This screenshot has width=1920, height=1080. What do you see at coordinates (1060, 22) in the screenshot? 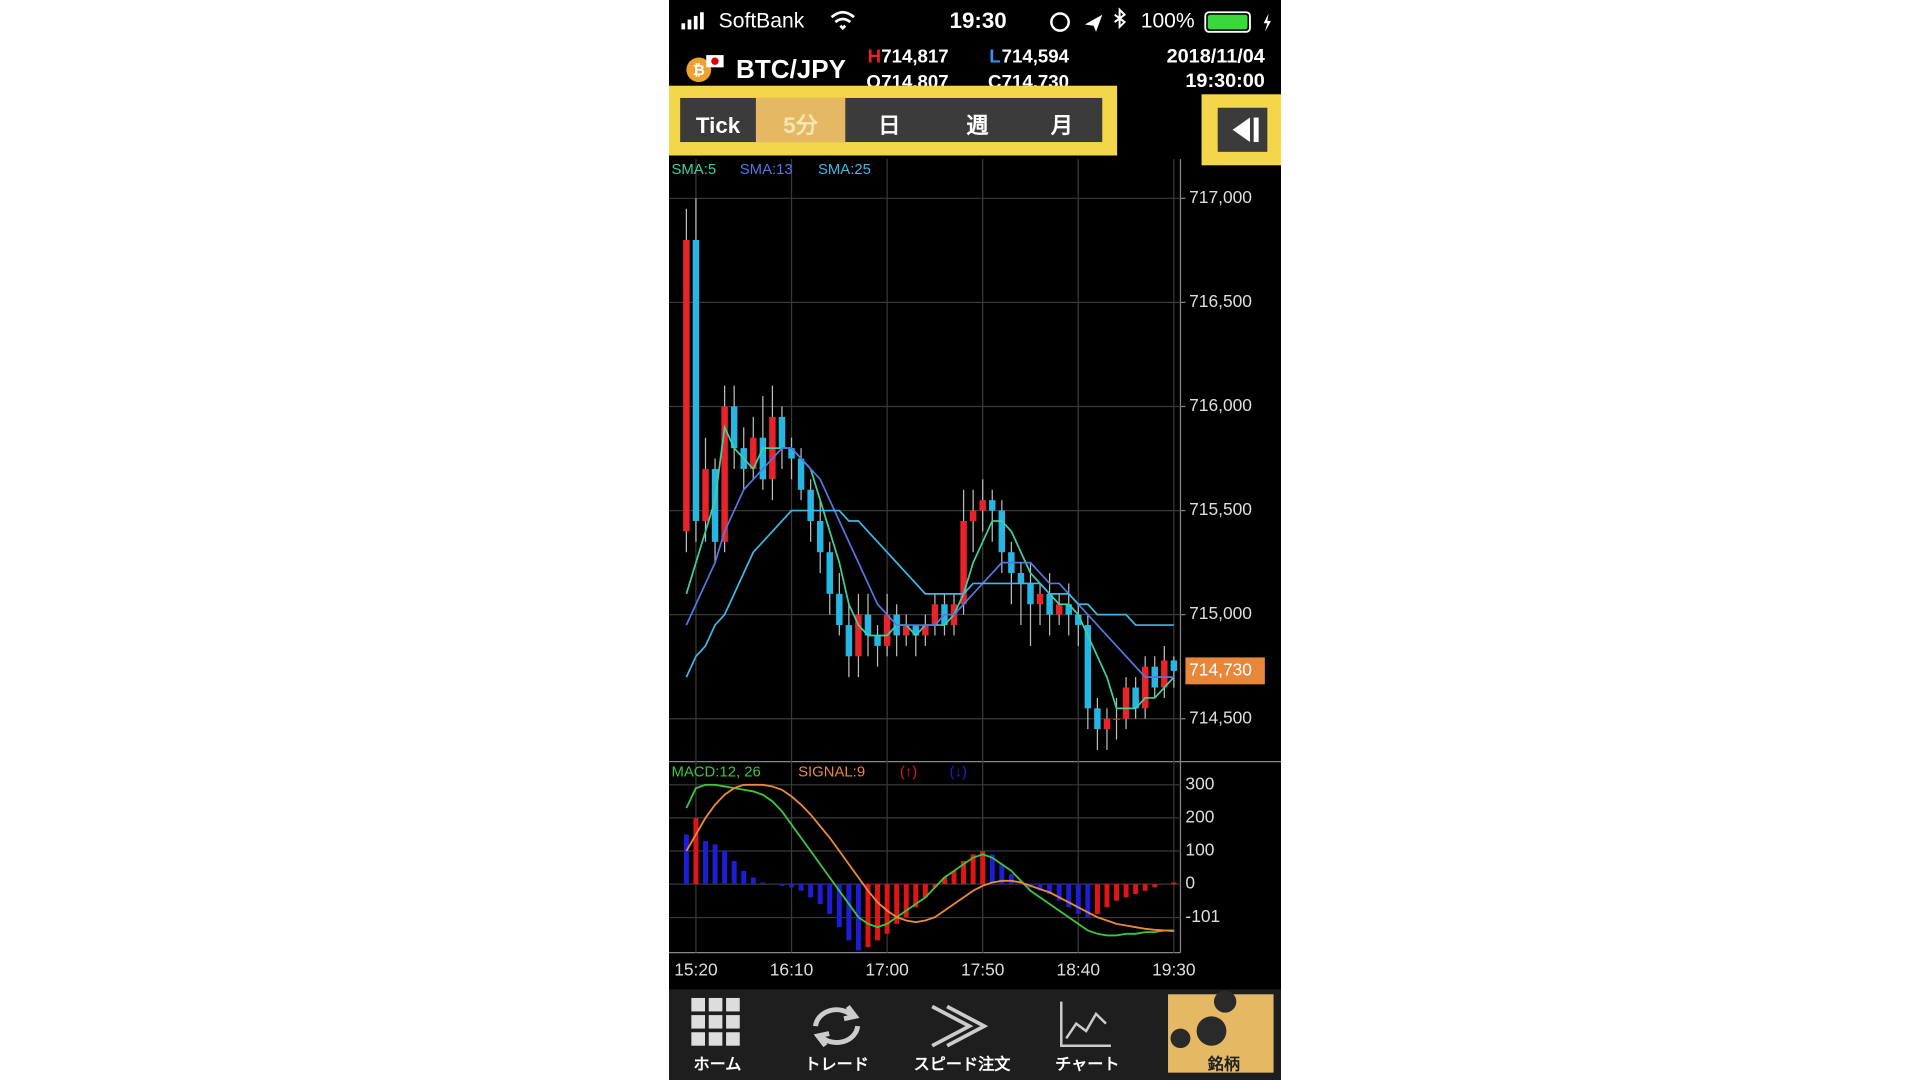
I see `lock-icon` at bounding box center [1060, 22].